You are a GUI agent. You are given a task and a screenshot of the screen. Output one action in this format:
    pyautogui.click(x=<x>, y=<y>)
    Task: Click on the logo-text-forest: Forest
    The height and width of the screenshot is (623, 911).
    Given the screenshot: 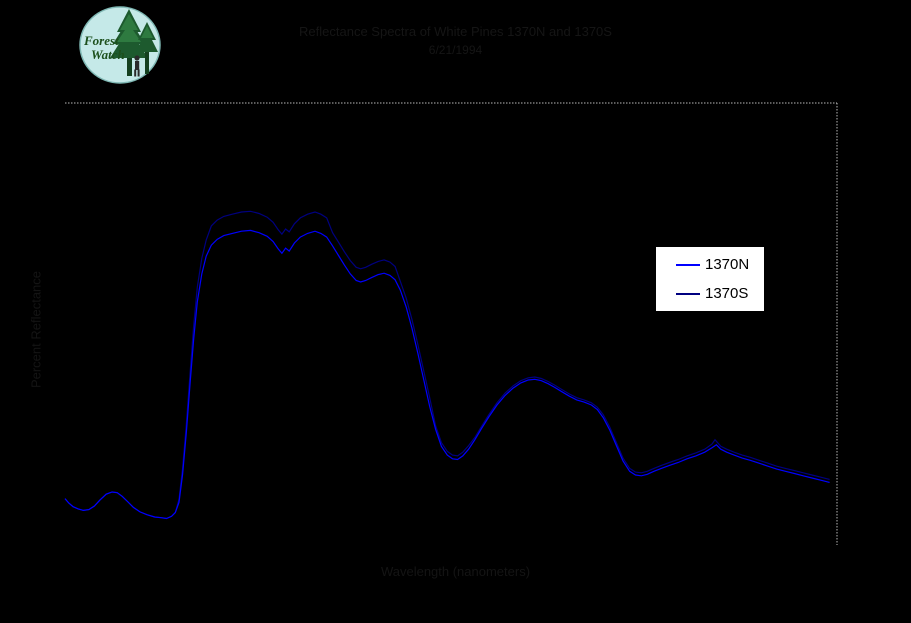 What is the action you would take?
    pyautogui.click(x=101, y=40)
    